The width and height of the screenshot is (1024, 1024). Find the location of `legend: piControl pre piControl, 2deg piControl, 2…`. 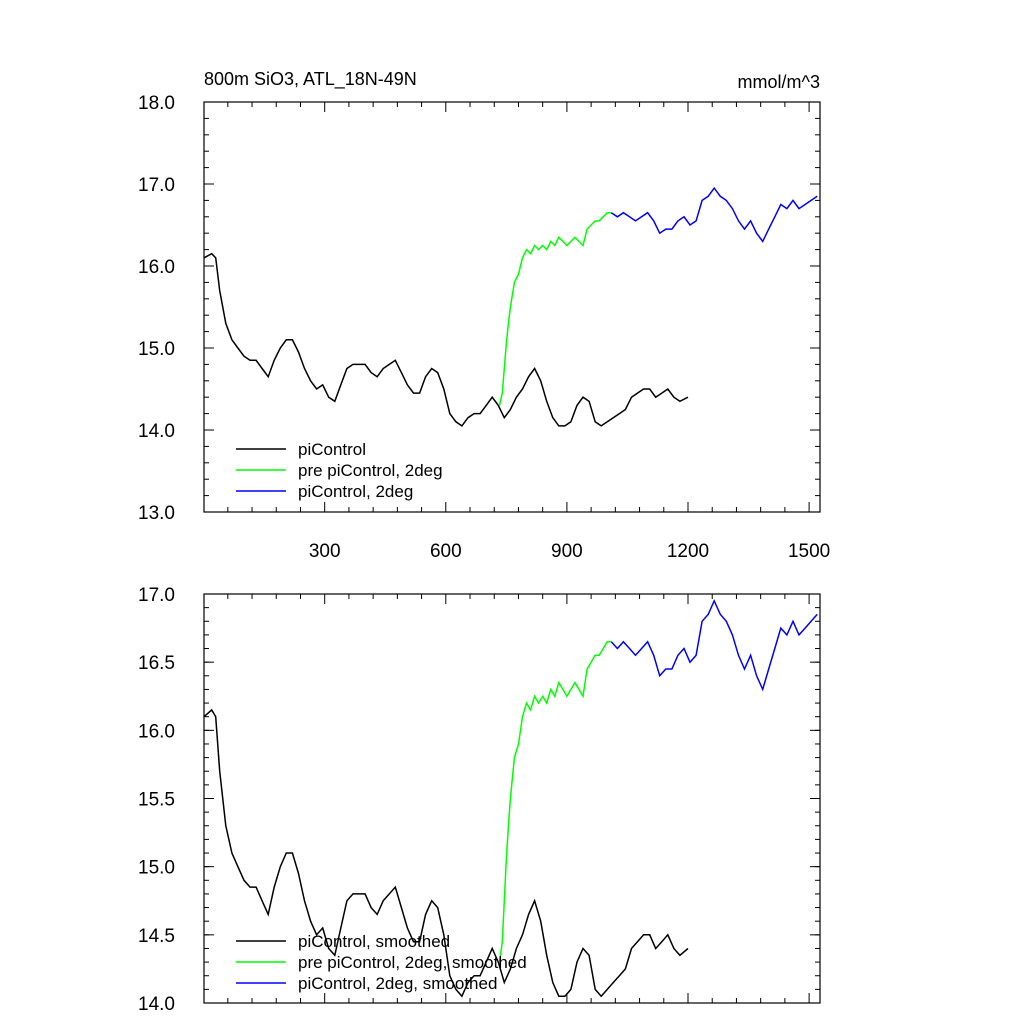

legend: piControl pre piControl, 2deg piControl, 2… is located at coordinates (339, 470).